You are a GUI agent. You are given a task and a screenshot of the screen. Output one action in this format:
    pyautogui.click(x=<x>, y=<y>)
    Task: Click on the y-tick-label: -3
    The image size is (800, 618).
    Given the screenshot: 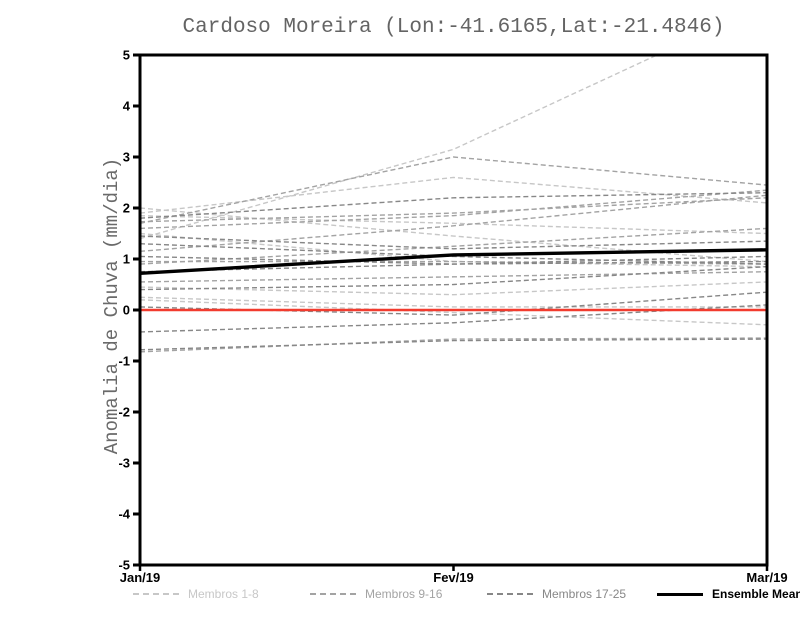 What is the action you would take?
    pyautogui.click(x=124, y=463)
    